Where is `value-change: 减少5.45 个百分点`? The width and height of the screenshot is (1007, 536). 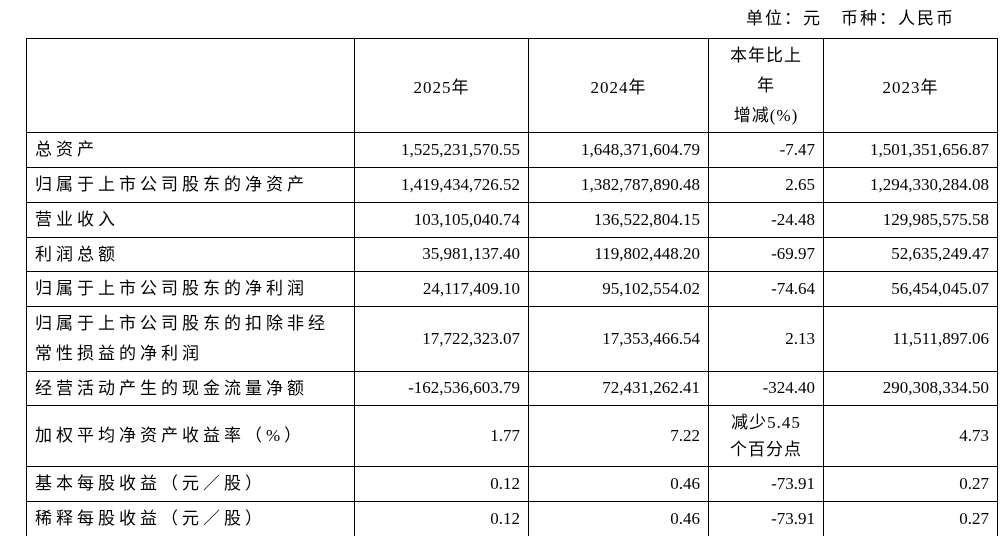
value-change: 减少5.45 个百分点 is located at coordinates (766, 436).